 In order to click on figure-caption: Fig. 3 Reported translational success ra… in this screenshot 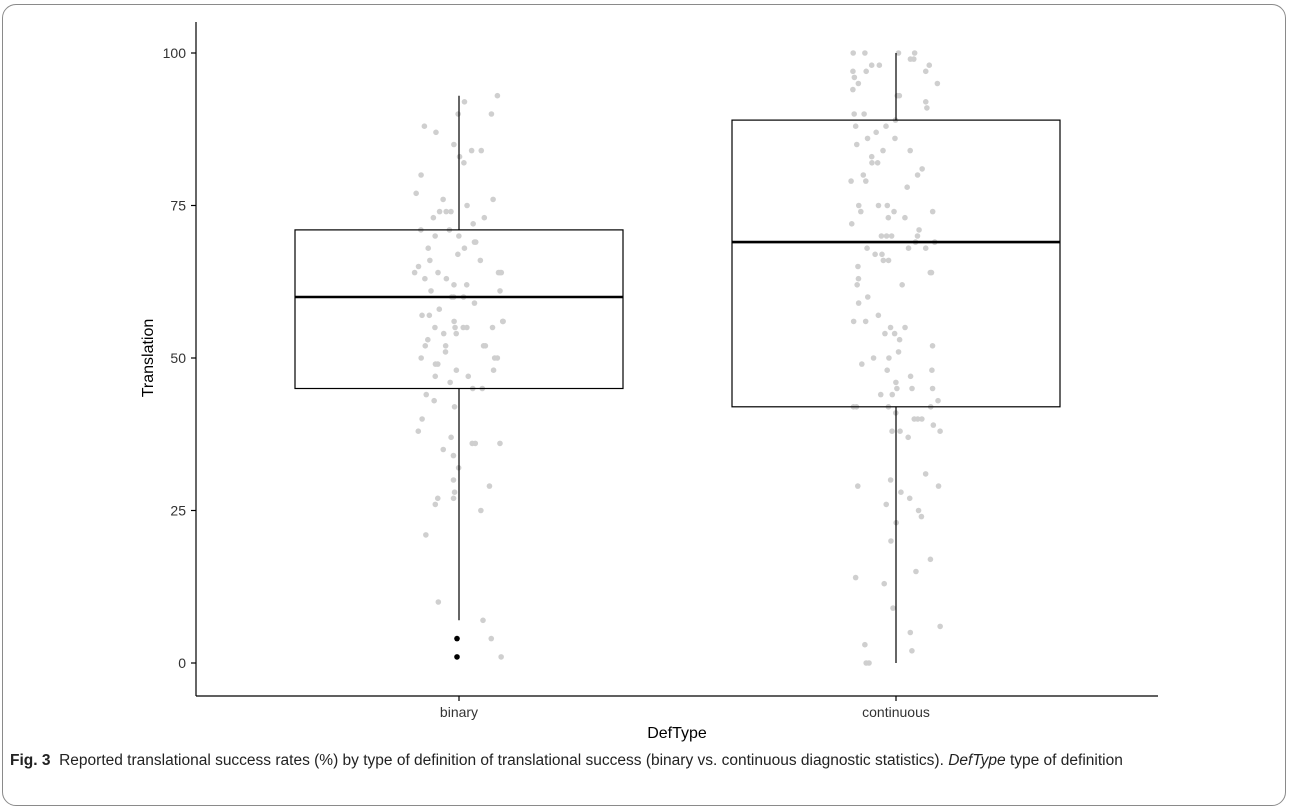, I will do `click(641, 761)`.